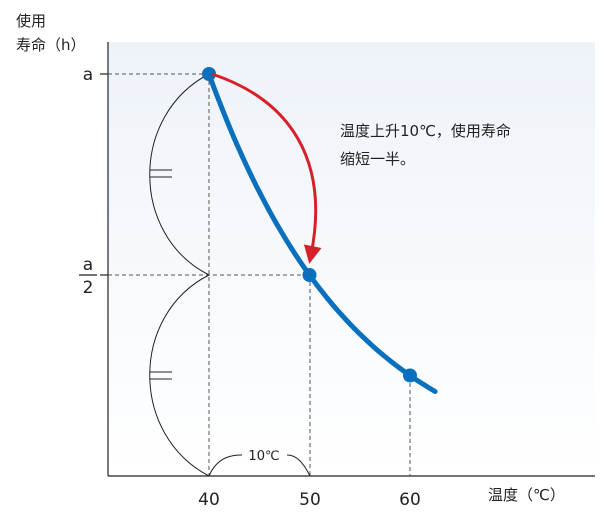  I want to click on x-tick-label-60: 60, so click(410, 500).